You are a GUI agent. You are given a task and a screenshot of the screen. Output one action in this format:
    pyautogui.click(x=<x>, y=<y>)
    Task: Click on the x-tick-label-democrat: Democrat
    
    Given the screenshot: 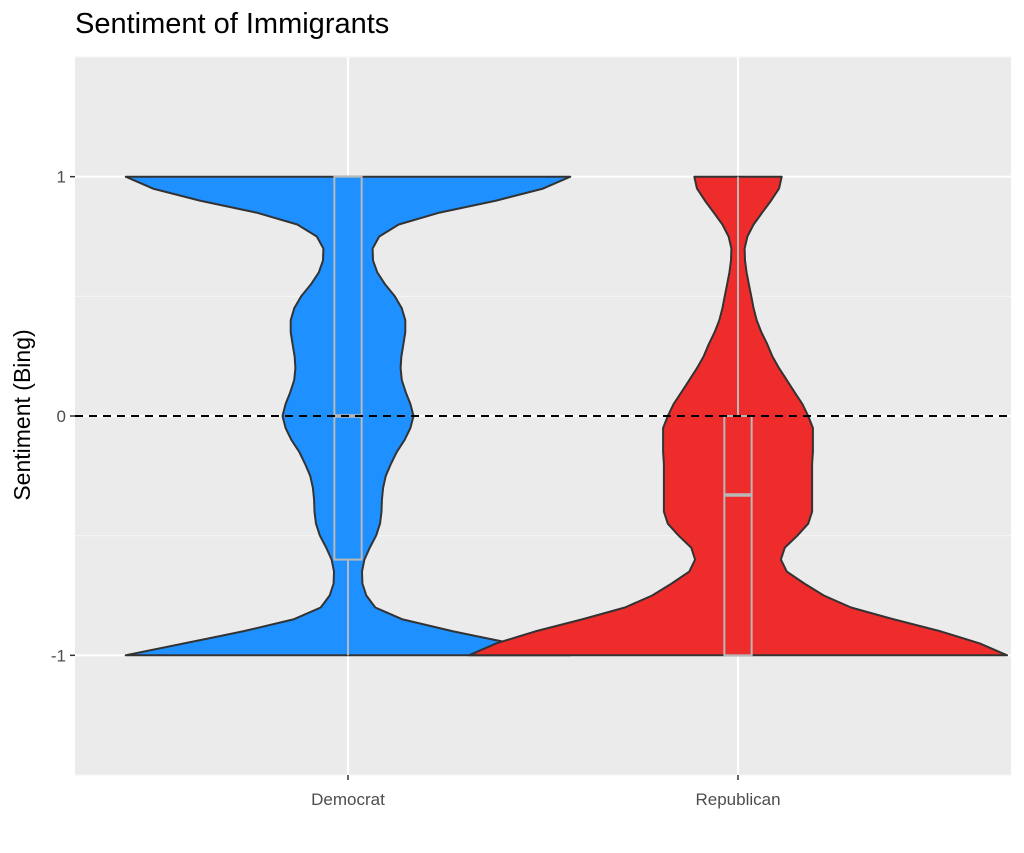 What is the action you would take?
    pyautogui.click(x=348, y=799)
    